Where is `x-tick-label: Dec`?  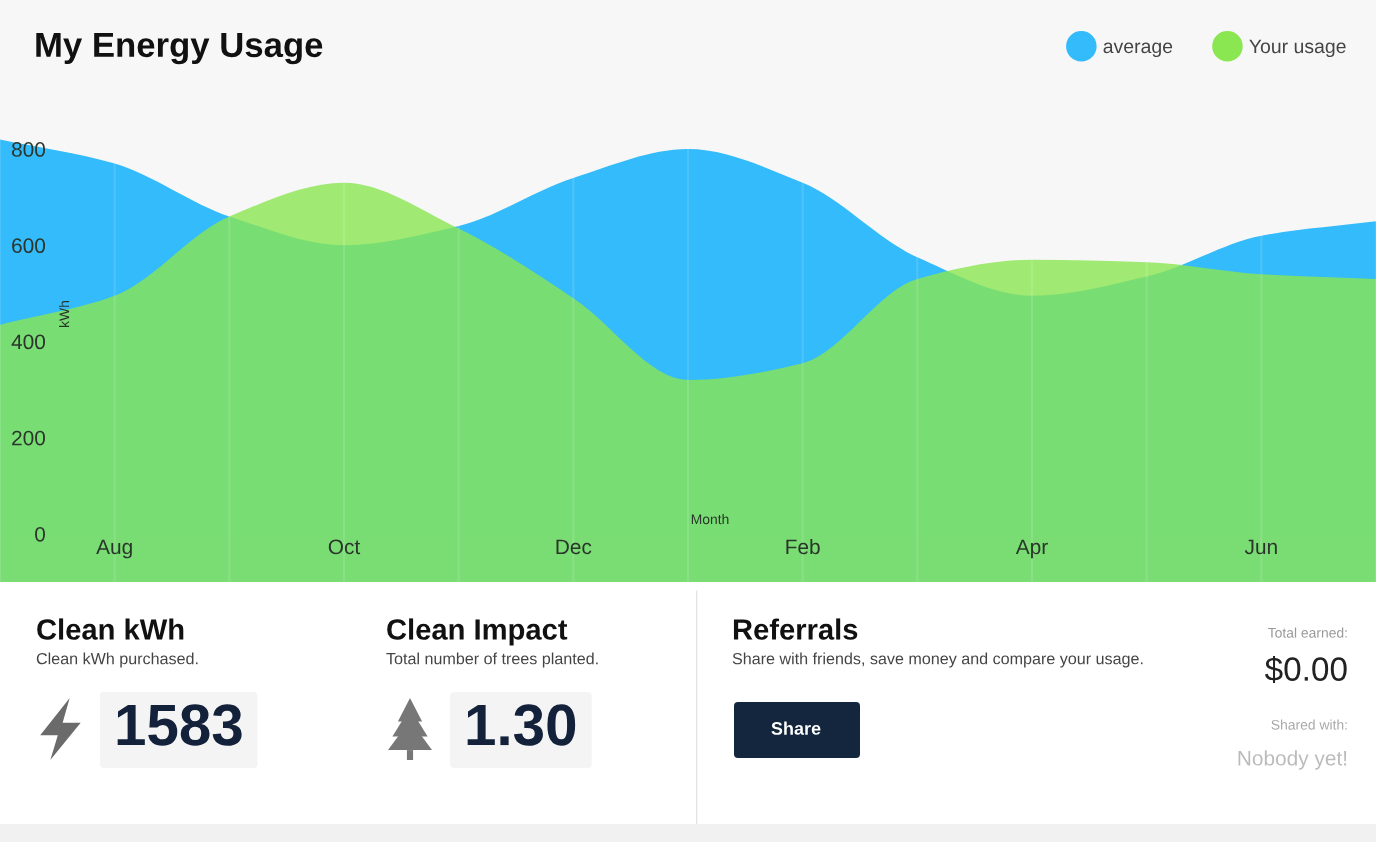
x-tick-label: Dec is located at coordinates (574, 547).